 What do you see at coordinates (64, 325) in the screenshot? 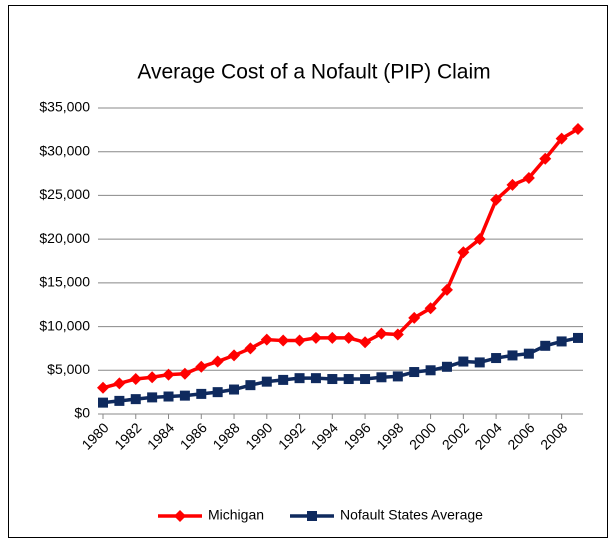
I see `y-tick-label: $10,000` at bounding box center [64, 325].